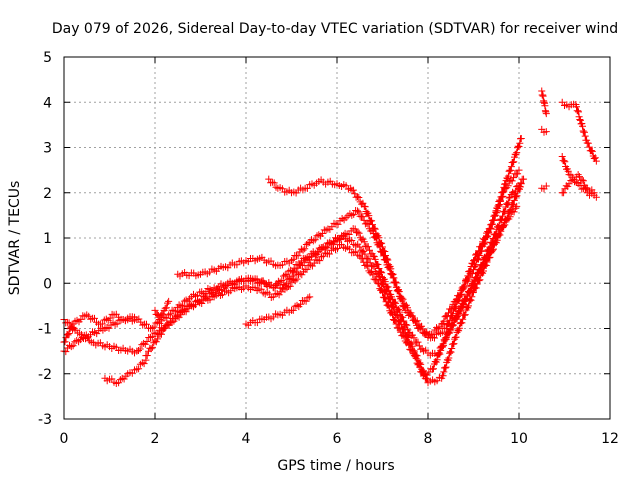  Describe the element at coordinates (335, 466) in the screenshot. I see `x-axis-title: GPS time / hours` at that location.